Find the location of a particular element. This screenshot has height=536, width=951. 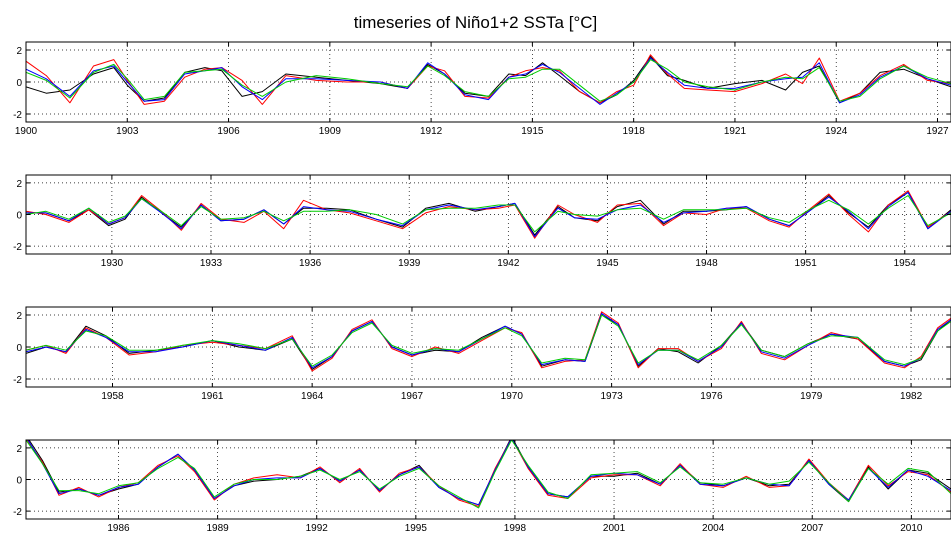

x-tick-label: 1961 is located at coordinates (212, 396).